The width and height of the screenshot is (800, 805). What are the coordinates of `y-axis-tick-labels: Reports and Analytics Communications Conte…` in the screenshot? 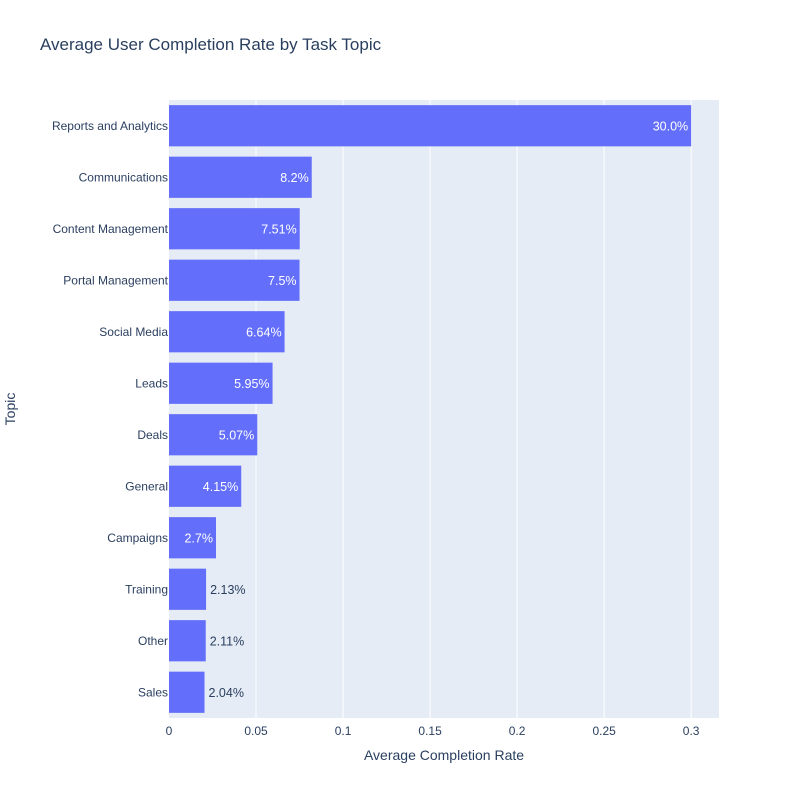 It's located at (110, 409).